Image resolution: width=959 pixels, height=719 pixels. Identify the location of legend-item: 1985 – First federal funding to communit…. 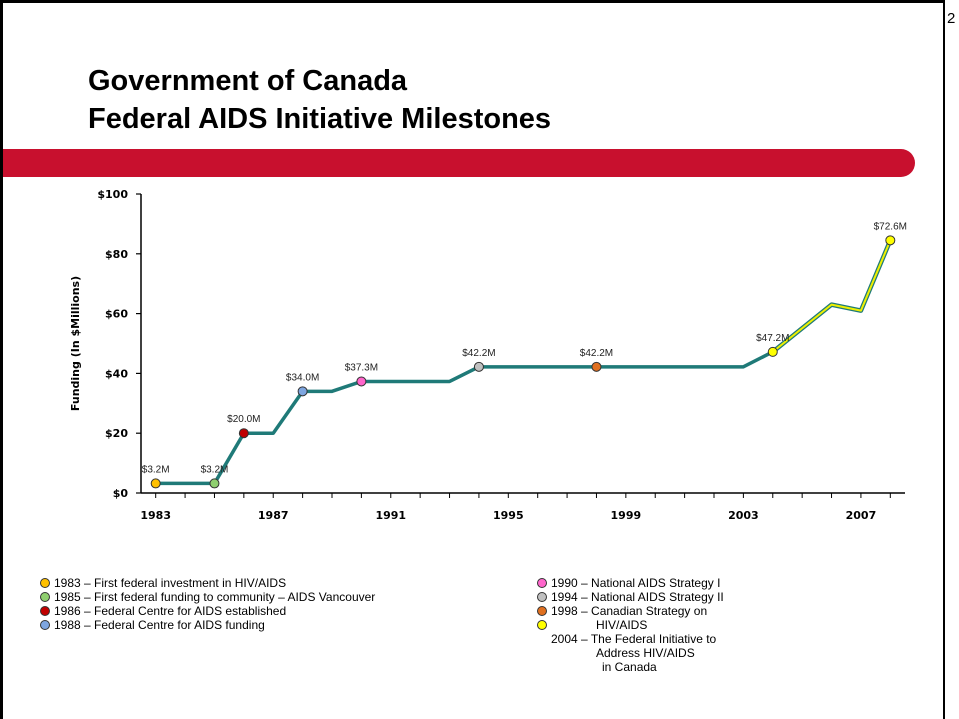
(206, 597).